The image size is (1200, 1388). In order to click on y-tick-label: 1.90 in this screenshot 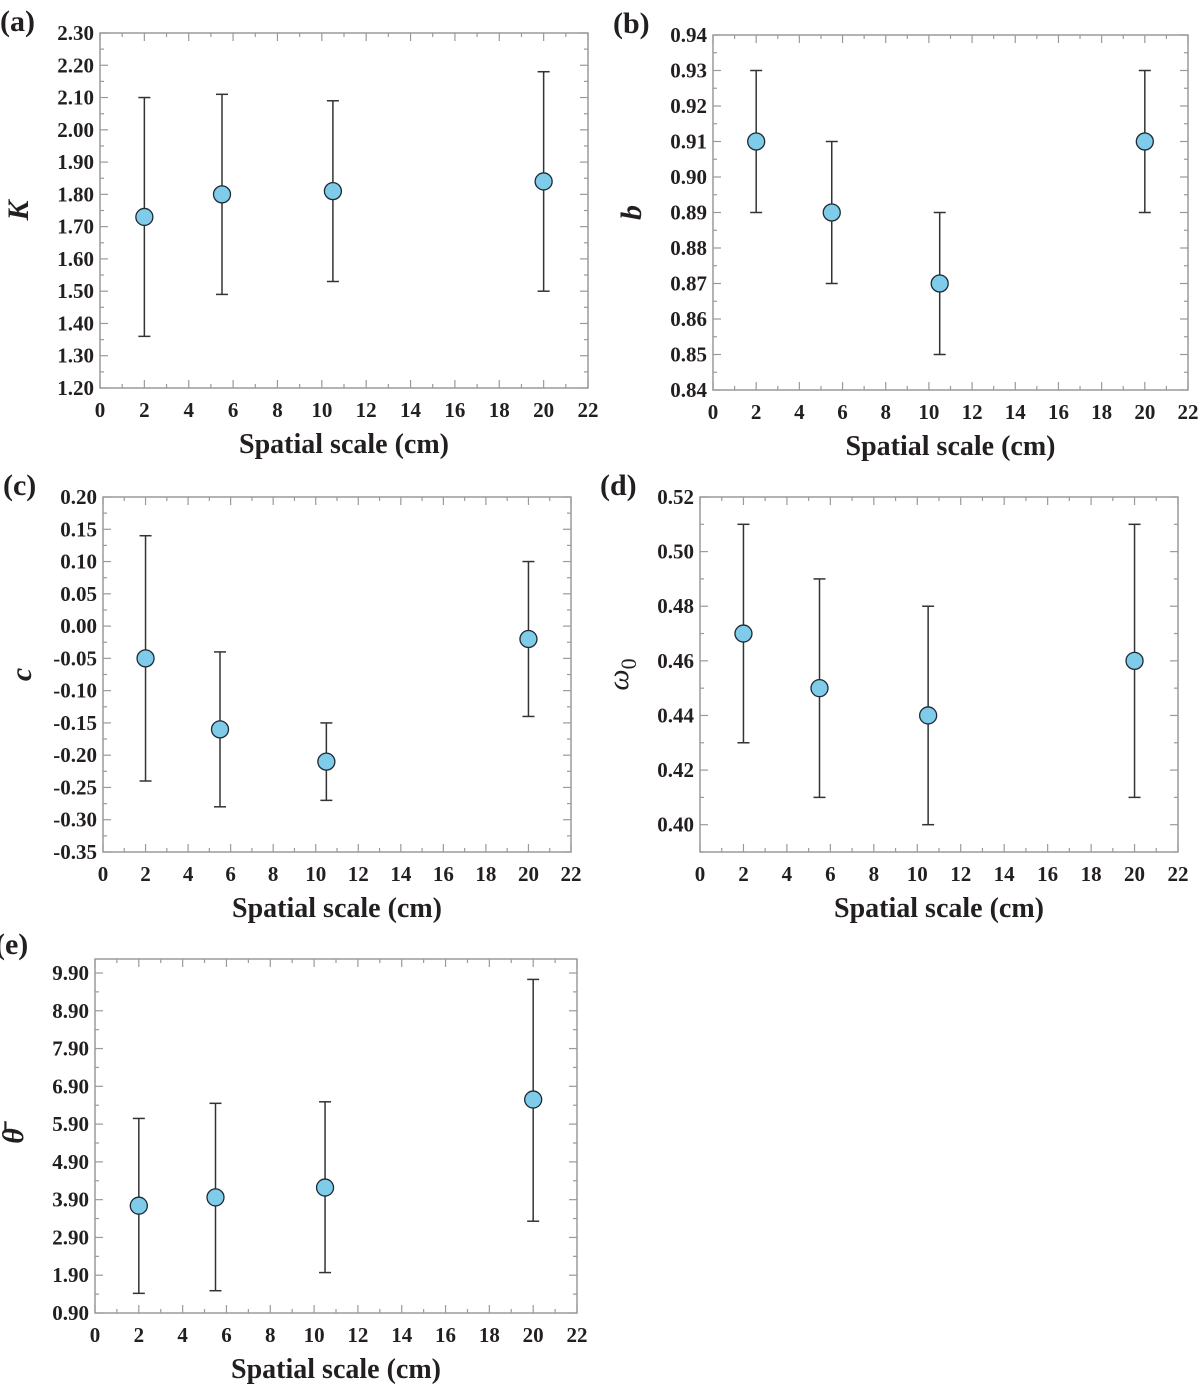, I will do `click(70, 1275)`.